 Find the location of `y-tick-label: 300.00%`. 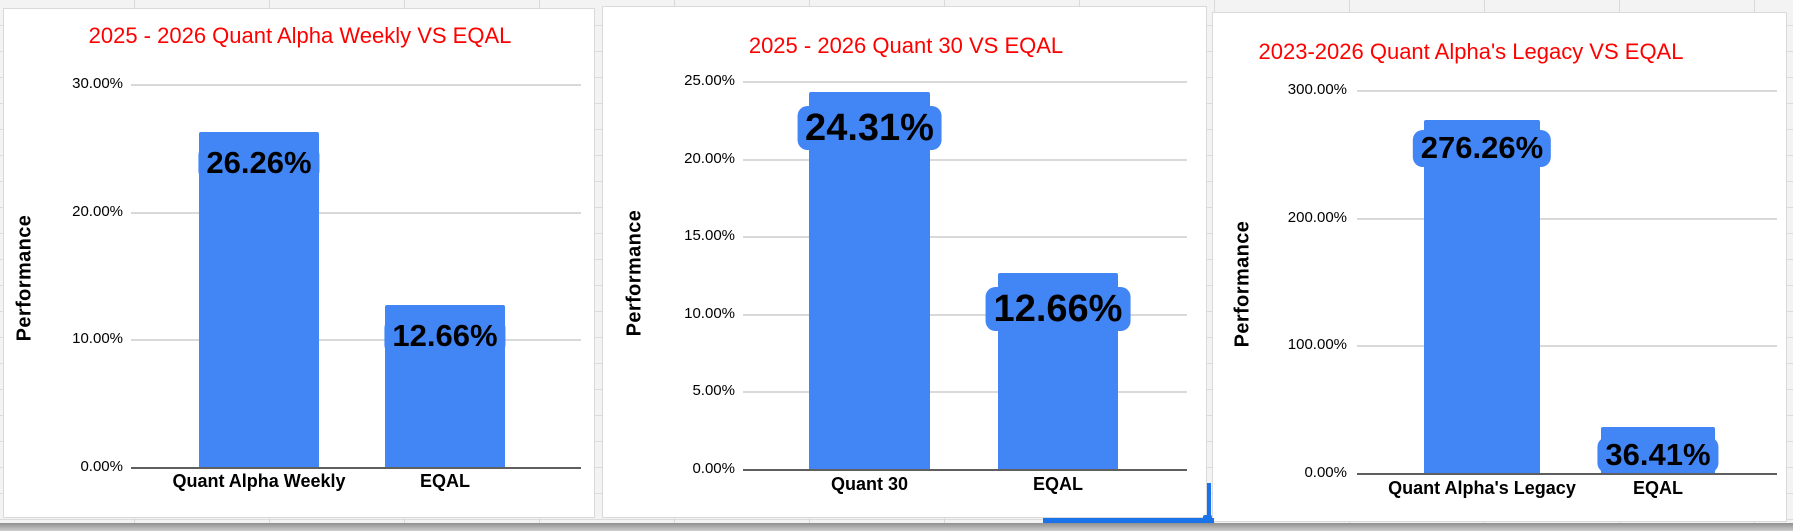

y-tick-label: 300.00% is located at coordinates (1317, 89).